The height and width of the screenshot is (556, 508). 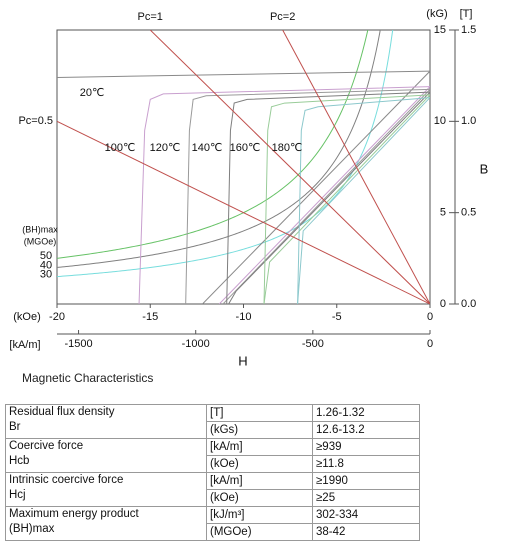 What do you see at coordinates (24, 345) in the screenshot?
I see `x2-unit: [kA/m]` at bounding box center [24, 345].